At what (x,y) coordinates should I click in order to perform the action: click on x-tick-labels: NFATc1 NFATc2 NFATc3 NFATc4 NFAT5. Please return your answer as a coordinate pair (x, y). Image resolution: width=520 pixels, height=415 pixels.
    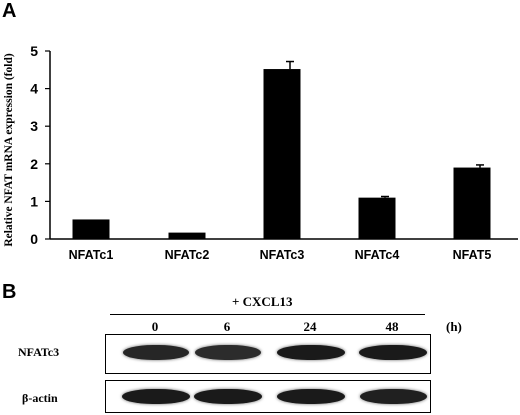
    Looking at the image, I should click on (280, 255).